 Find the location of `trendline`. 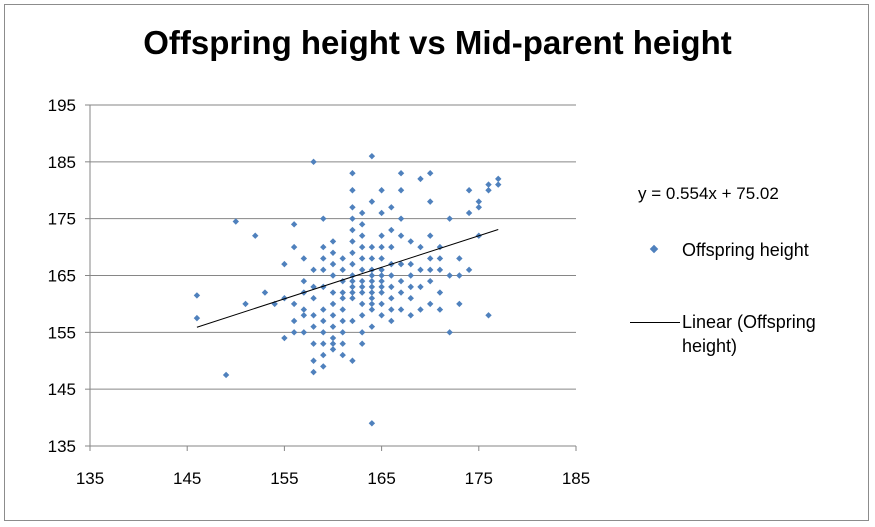

trendline is located at coordinates (347, 278).